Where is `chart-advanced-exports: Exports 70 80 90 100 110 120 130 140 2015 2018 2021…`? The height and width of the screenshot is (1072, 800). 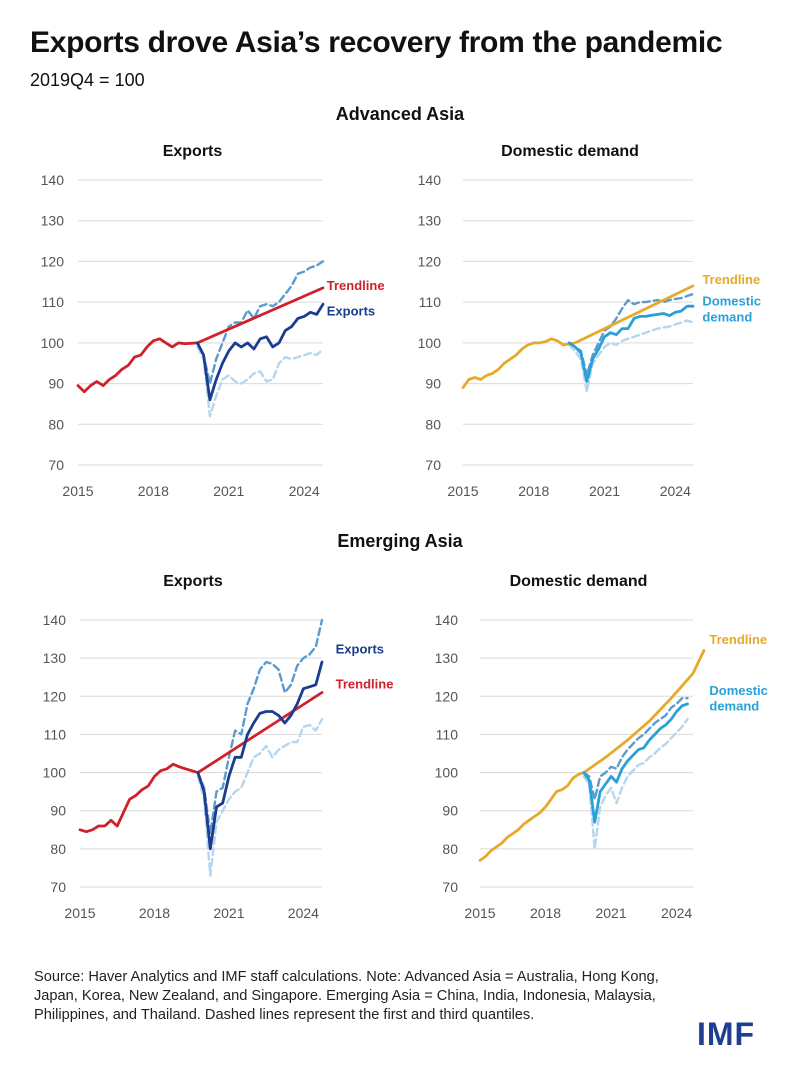
chart-advanced-exports: Exports 70 80 90 100 110 120 130 140 2015 2018 2021… is located at coordinates (213, 321).